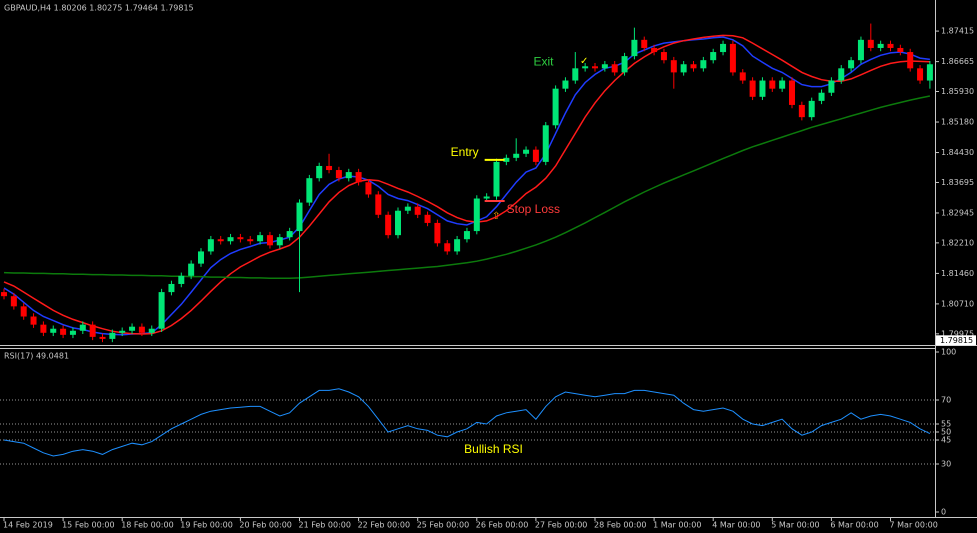  What do you see at coordinates (957, 182) in the screenshot?
I see `y-tick-label: 1.83695` at bounding box center [957, 182].